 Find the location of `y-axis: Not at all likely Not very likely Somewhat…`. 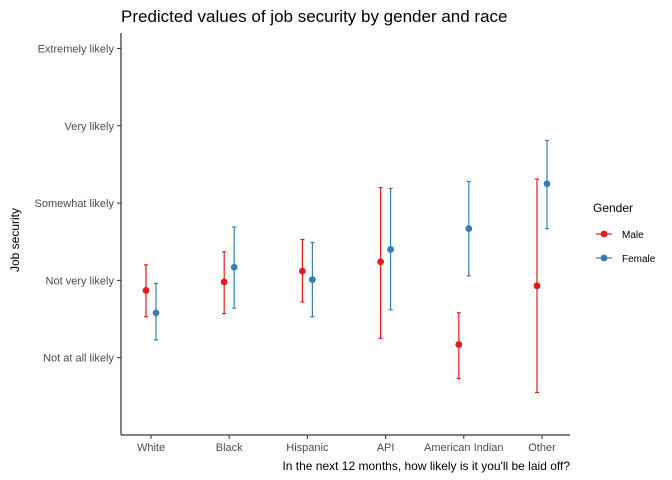

y-axis: Not at all likely Not very likely Somewhat… is located at coordinates (78, 234).